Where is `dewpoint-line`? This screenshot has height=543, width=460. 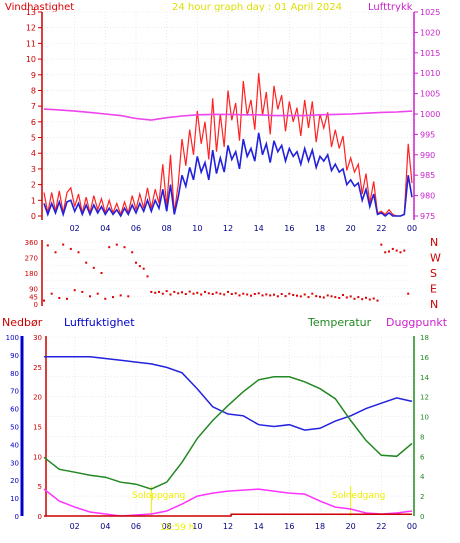
dewpoint-line is located at coordinates (228, 502).